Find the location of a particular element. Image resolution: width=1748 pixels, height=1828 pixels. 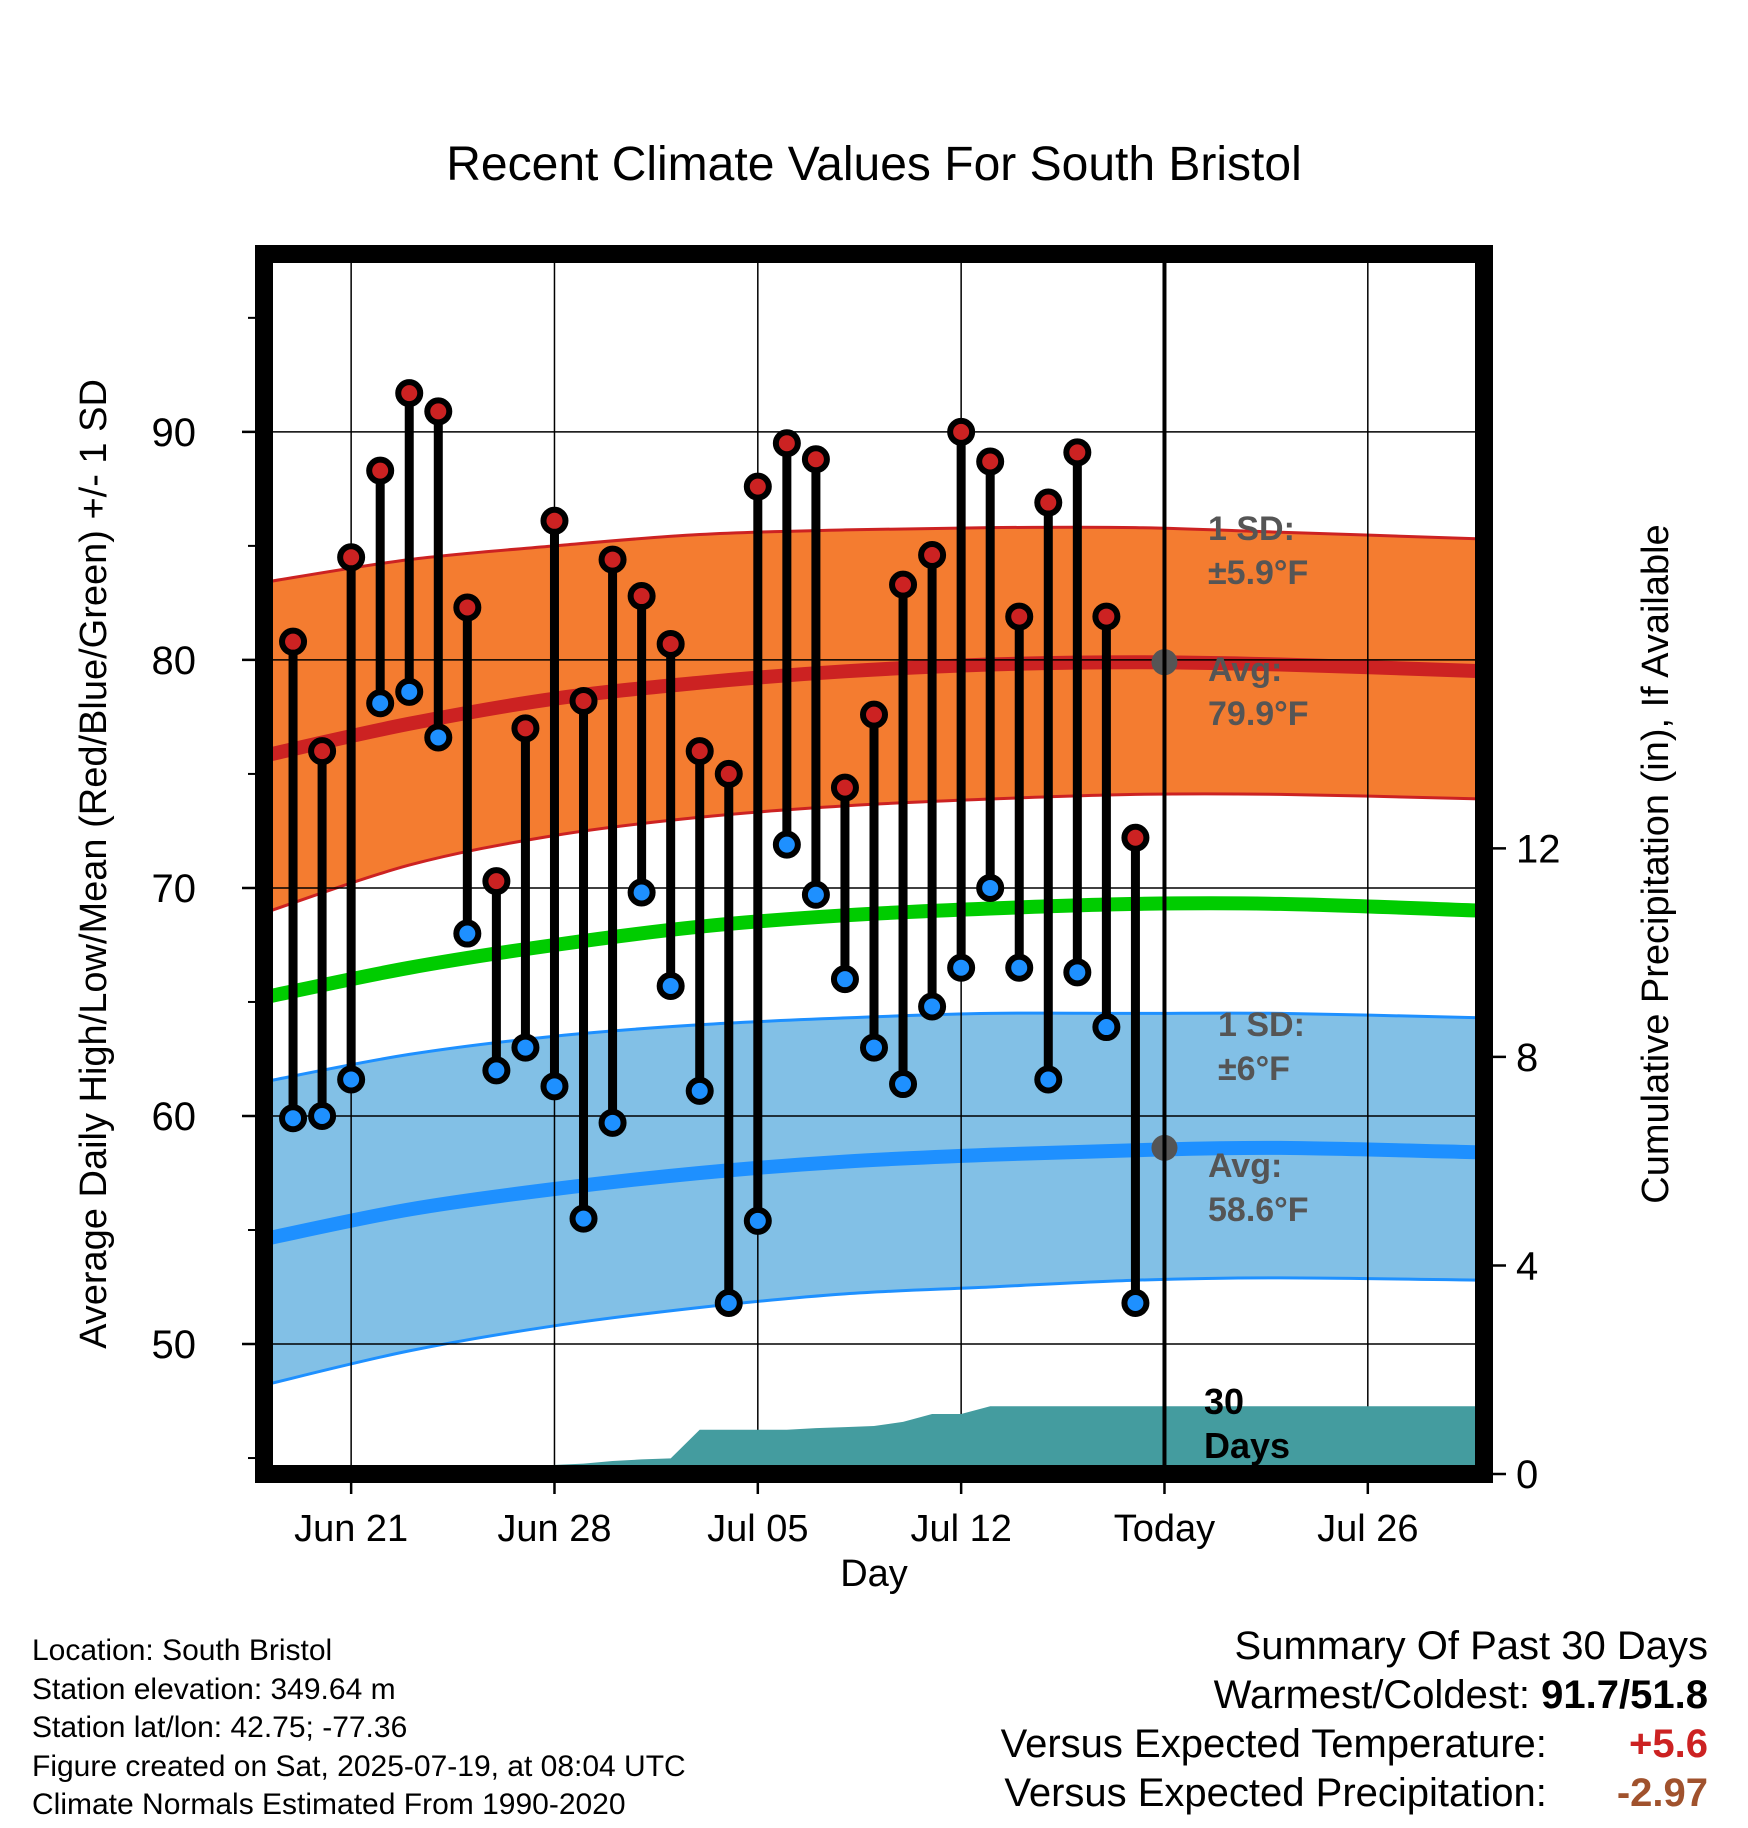

warmest-value: 91.7/51.8 is located at coordinates (1624, 1695).